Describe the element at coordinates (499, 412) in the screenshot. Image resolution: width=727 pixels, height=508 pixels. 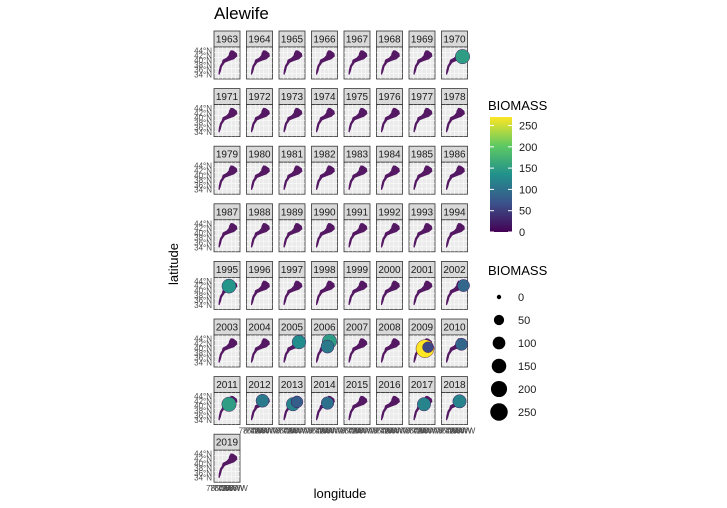
I see `size-key-circle` at that location.